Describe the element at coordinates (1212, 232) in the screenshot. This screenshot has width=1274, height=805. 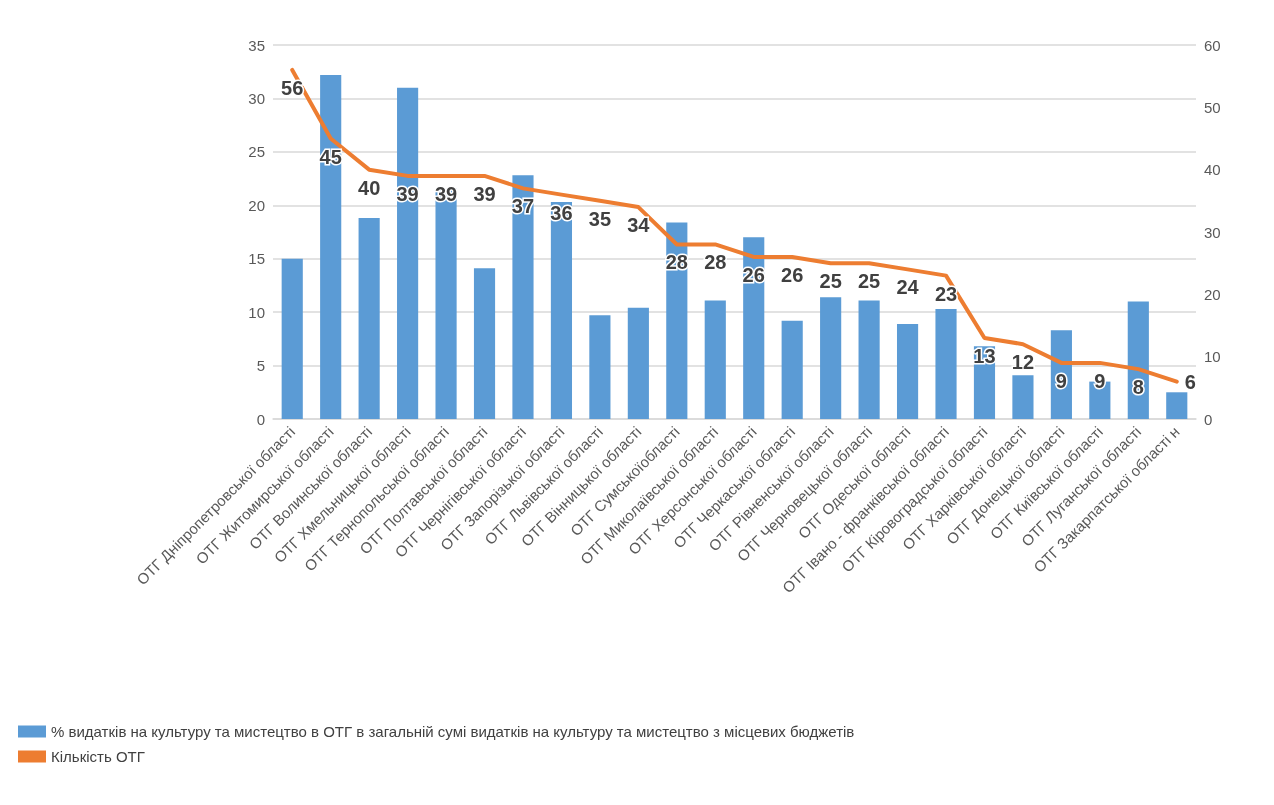
I see `y2-tick-label: 30` at that location.